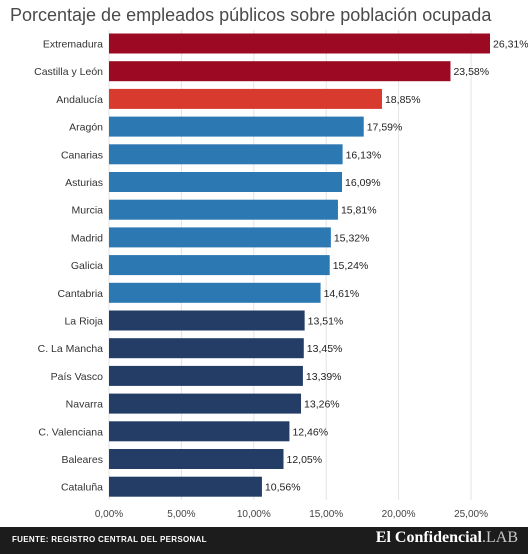 This screenshot has width=528, height=554. I want to click on category-label: Cantabria, so click(80, 294).